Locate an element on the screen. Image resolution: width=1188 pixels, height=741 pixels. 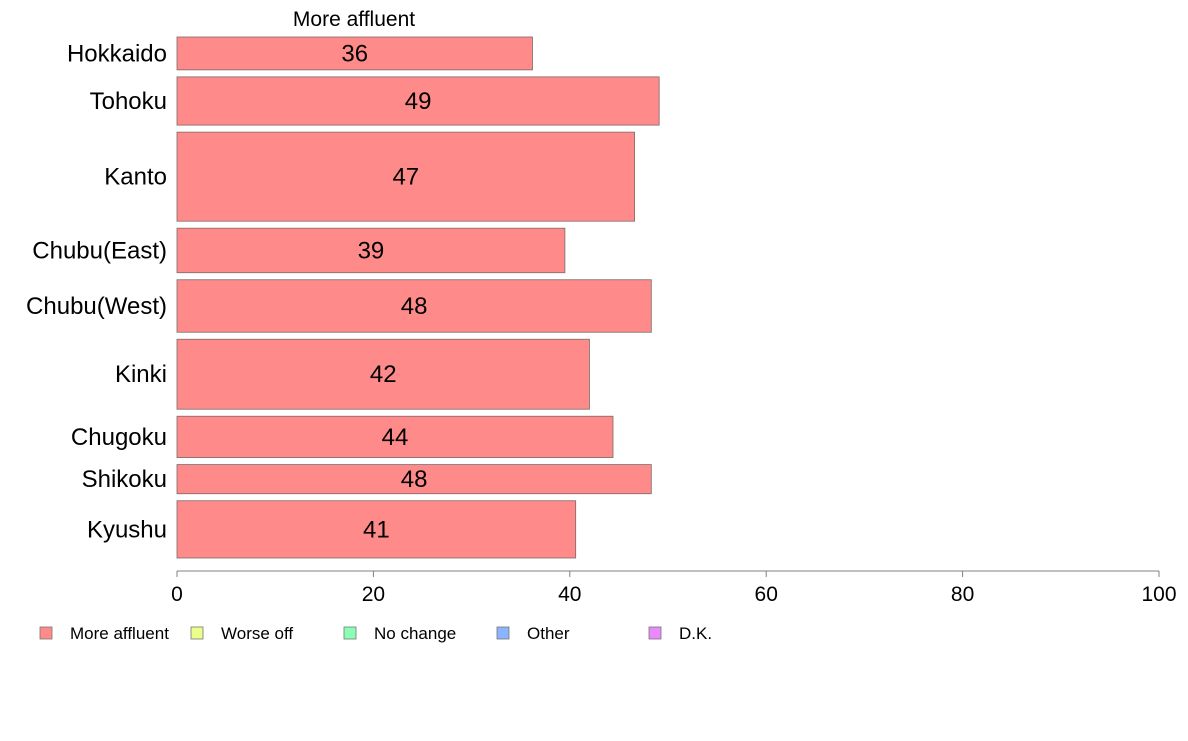
category-label: Kyushu is located at coordinates (127, 529).